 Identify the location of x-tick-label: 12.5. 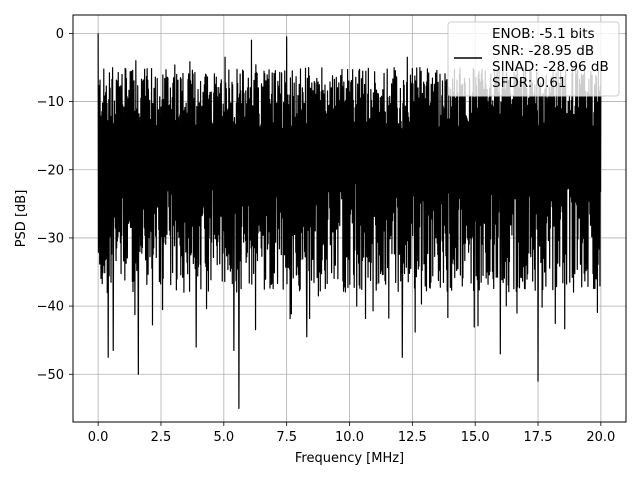
(412, 437).